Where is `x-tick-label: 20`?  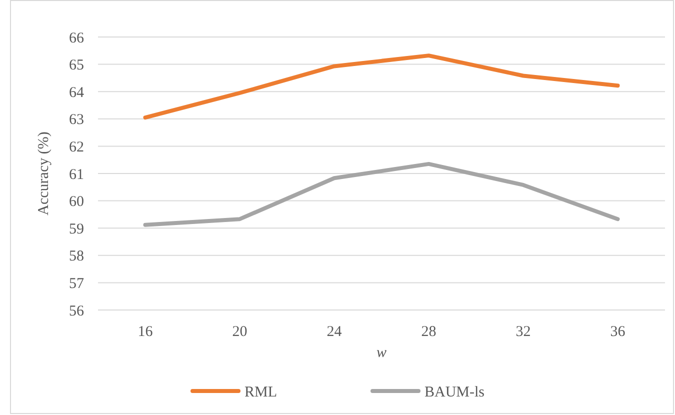
x-tick-label: 20 is located at coordinates (240, 332).